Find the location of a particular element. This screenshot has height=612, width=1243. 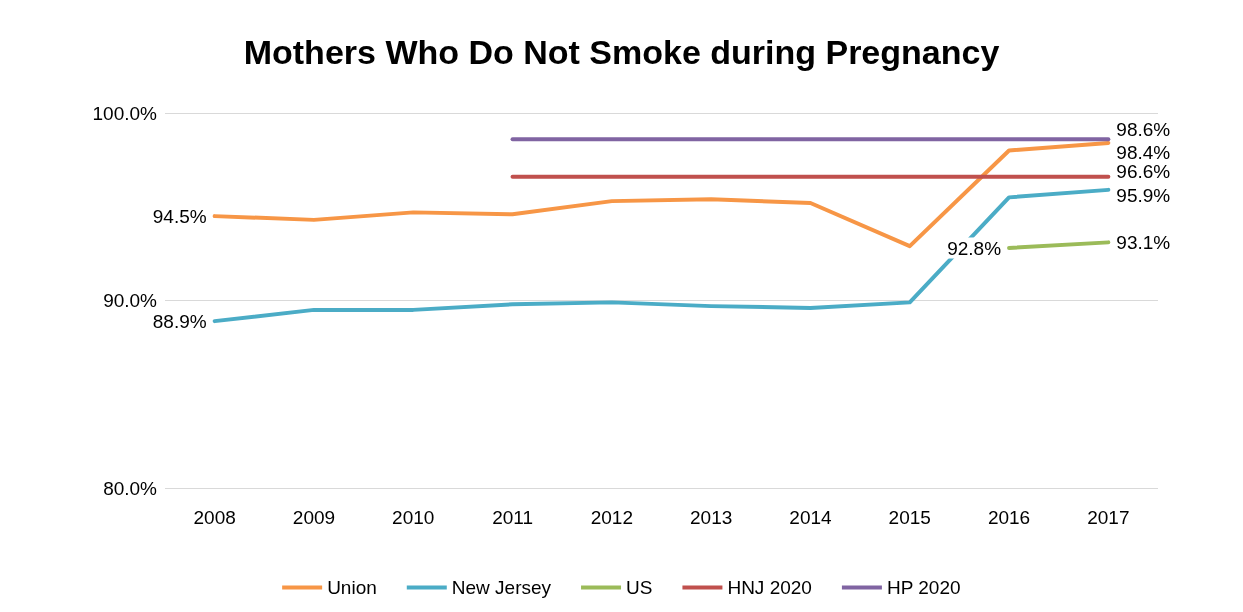

legend-label: HP 2020 is located at coordinates (923, 587).